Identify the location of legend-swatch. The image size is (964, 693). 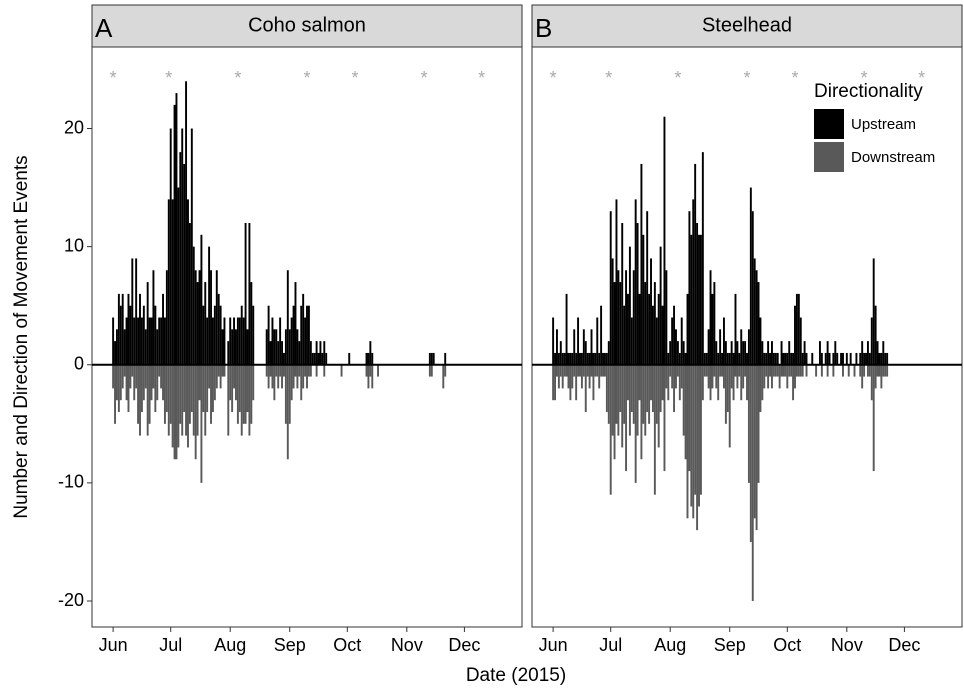
(829, 124).